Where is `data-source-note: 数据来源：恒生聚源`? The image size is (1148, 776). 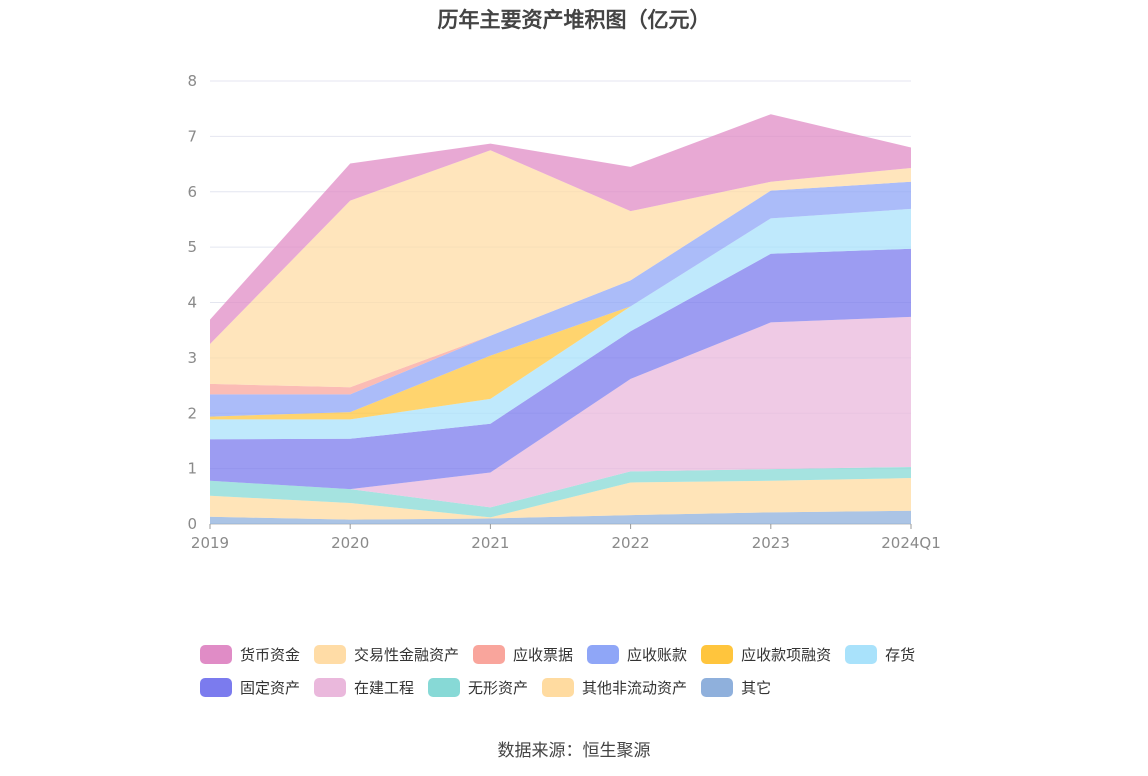 data-source-note: 数据来源：恒生聚源 is located at coordinates (574, 751).